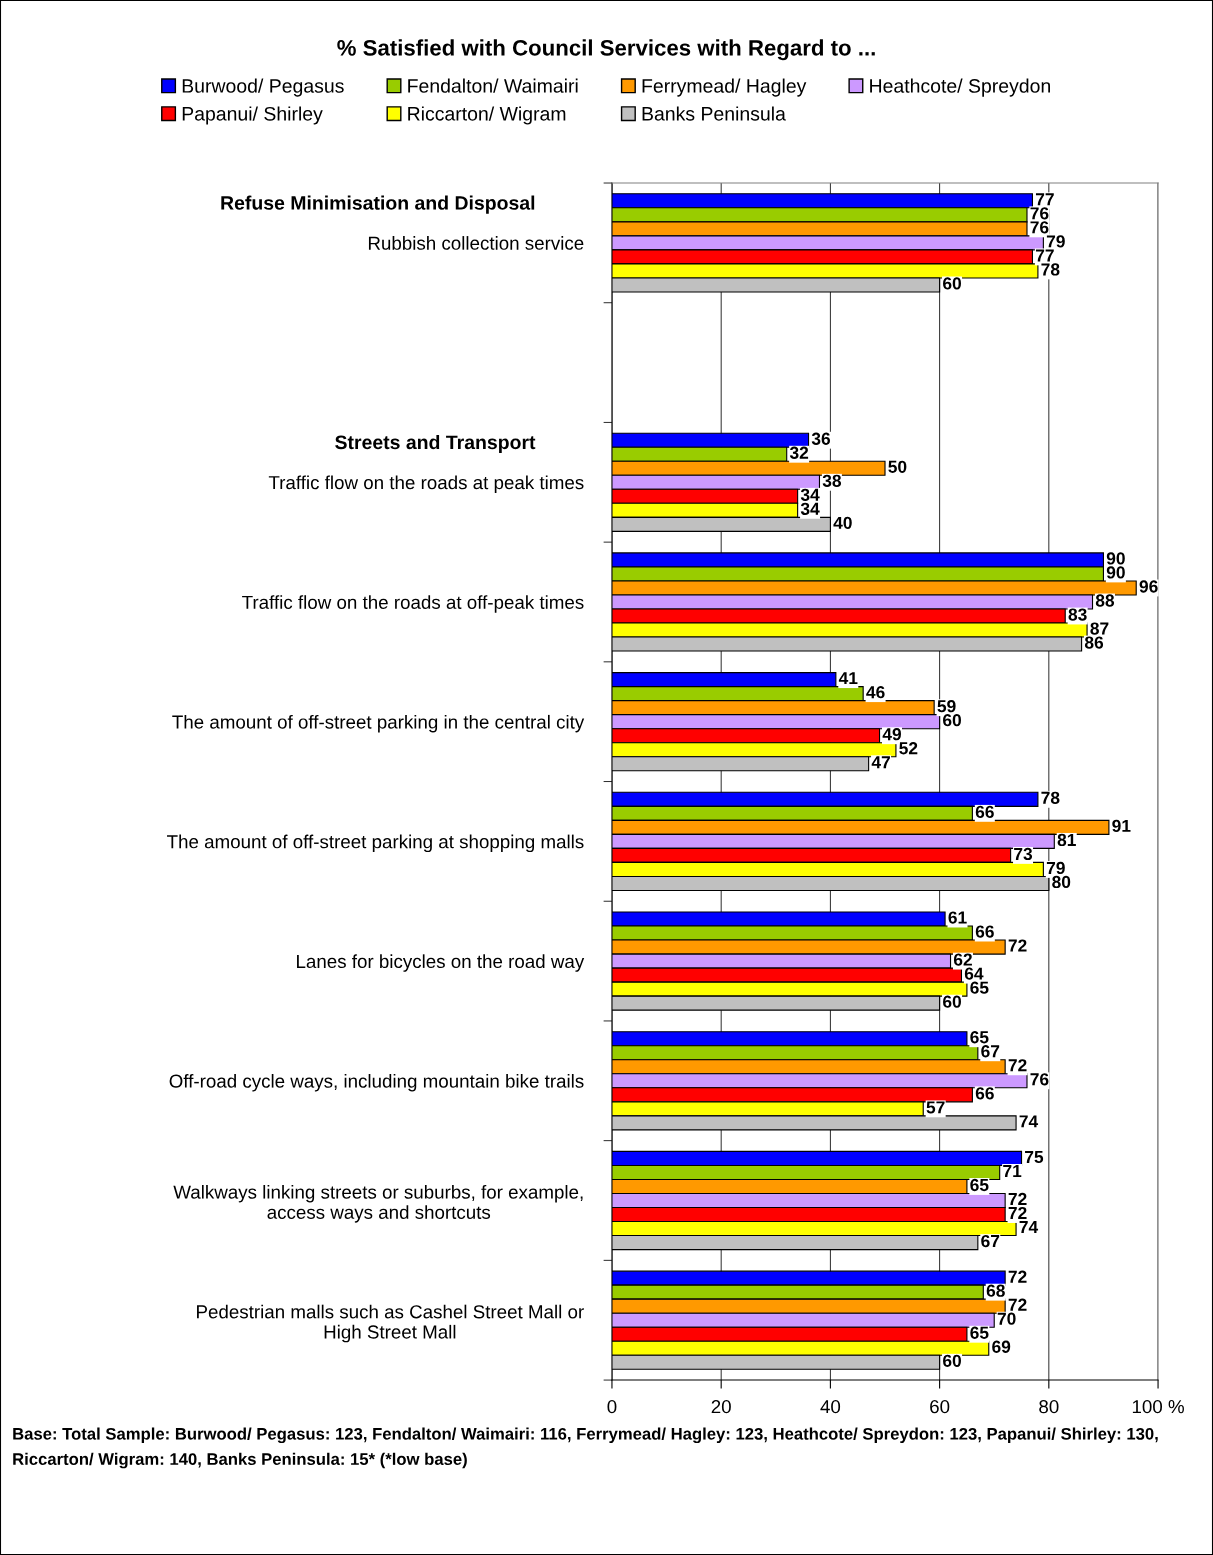  Describe the element at coordinates (1077, 614) in the screenshot. I see `data-label: 83` at that location.